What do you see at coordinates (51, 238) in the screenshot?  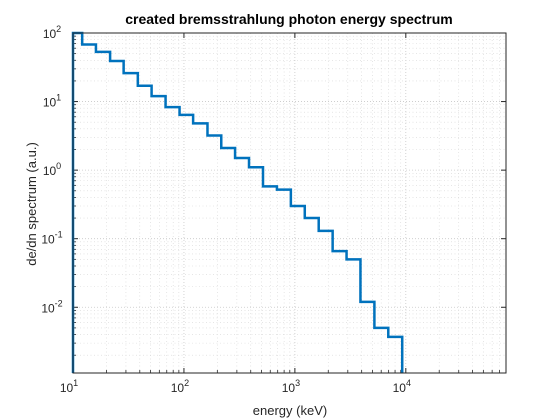 I see `y-tick-label: 10⁻¹` at bounding box center [51, 238].